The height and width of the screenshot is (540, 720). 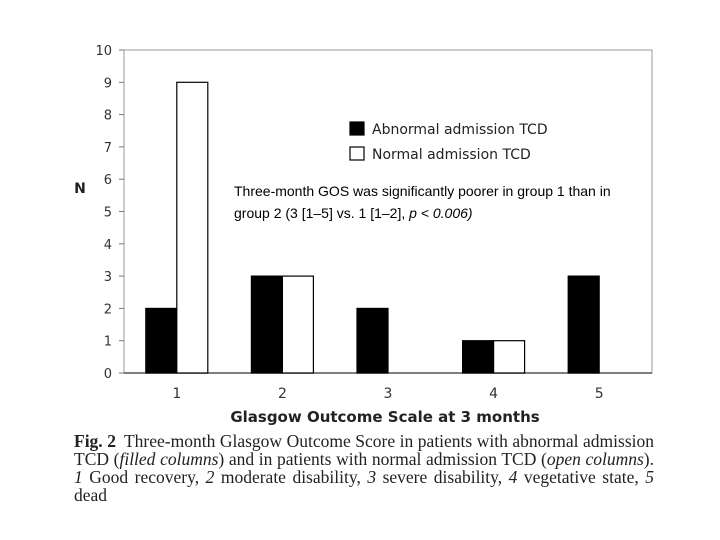 What do you see at coordinates (108, 342) in the screenshot?
I see `y-tick-label: 1` at bounding box center [108, 342].